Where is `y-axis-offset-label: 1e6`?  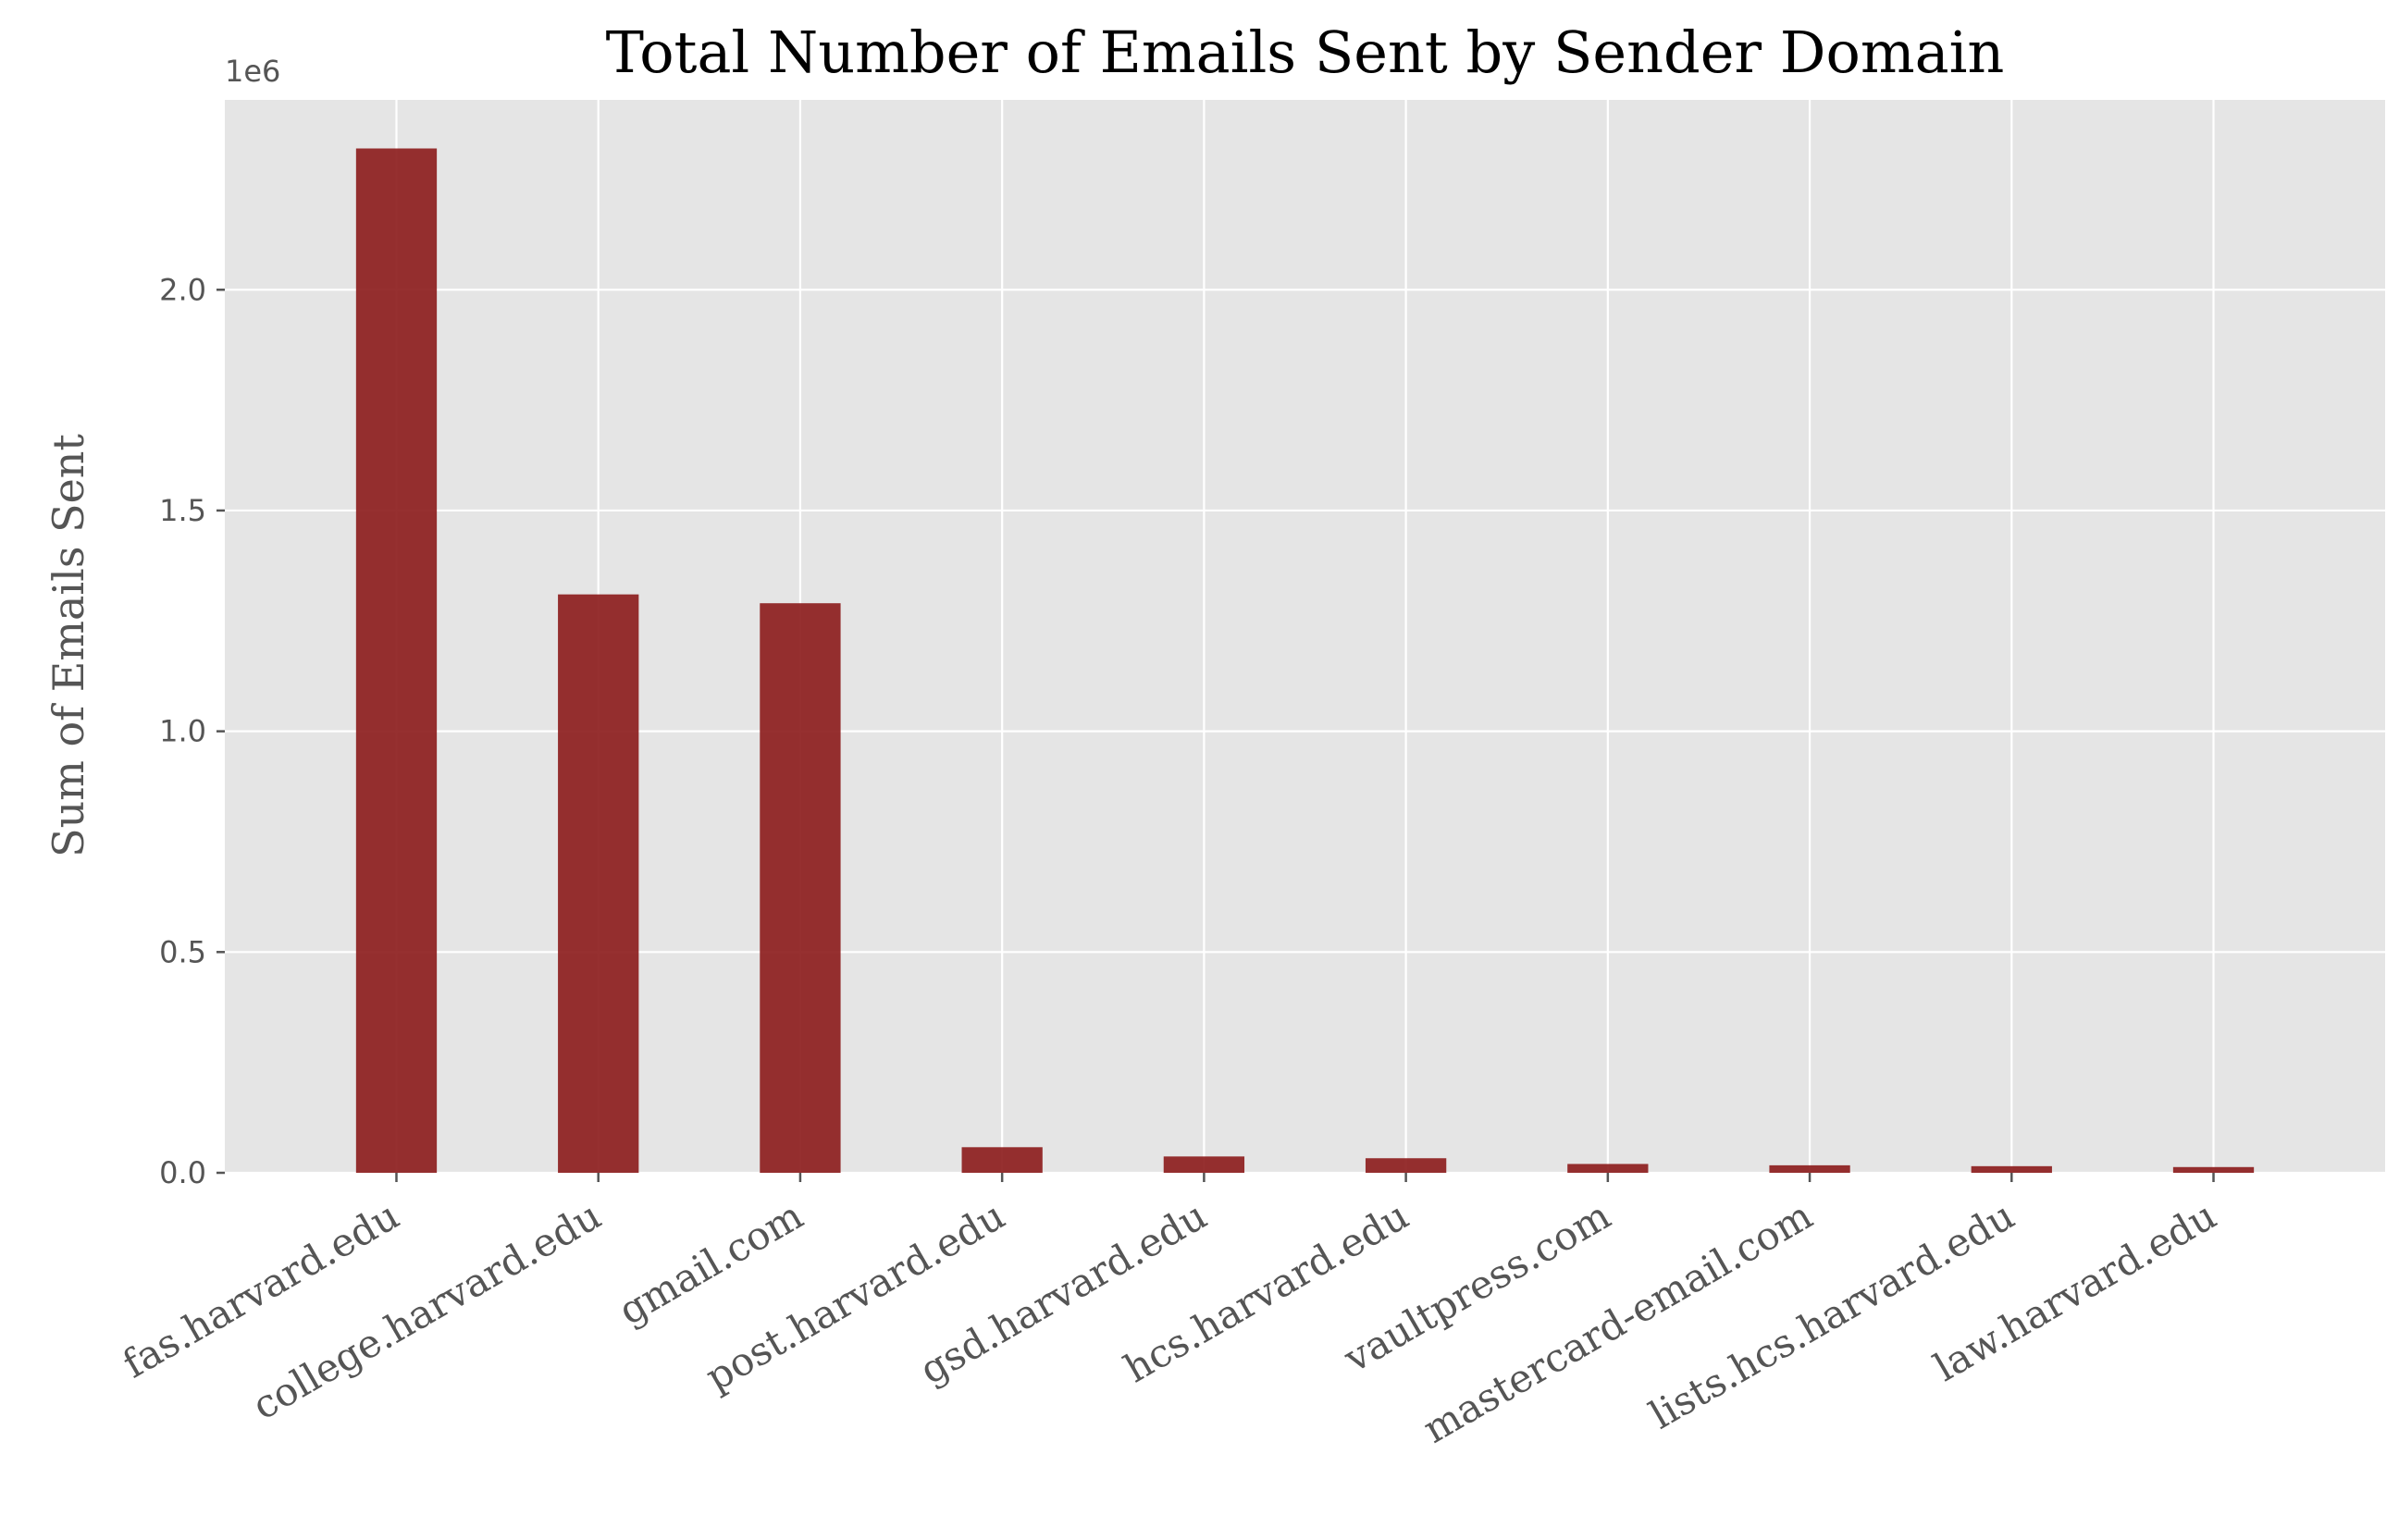 y-axis-offset-label: 1e6 is located at coordinates (252, 71).